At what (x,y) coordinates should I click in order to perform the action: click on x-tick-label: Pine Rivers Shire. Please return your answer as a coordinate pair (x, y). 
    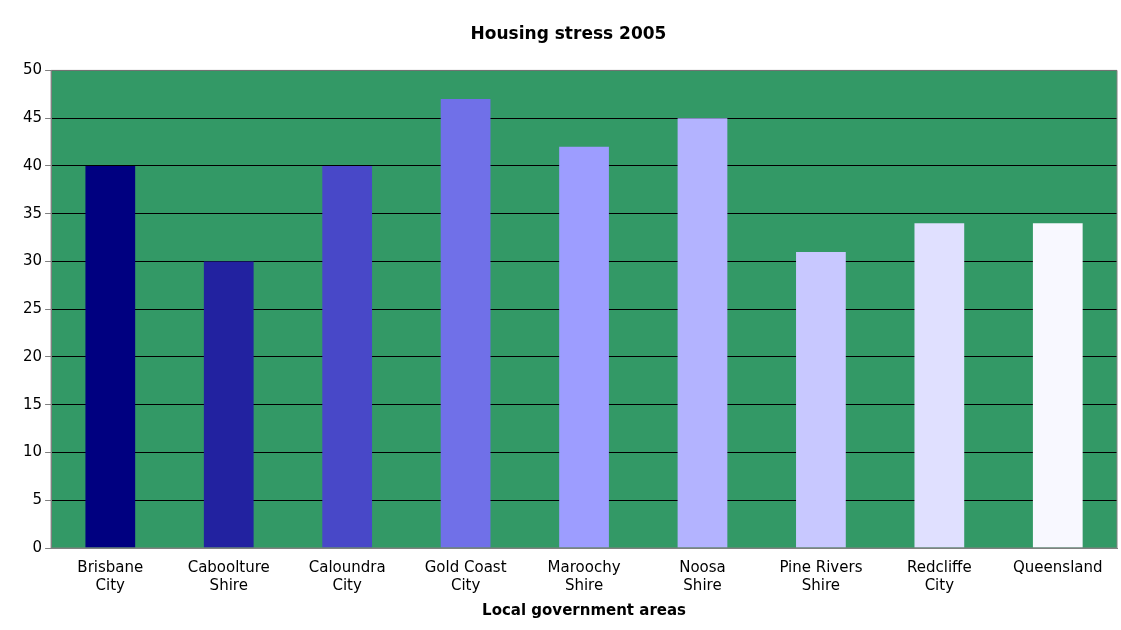
    Looking at the image, I should click on (821, 575).